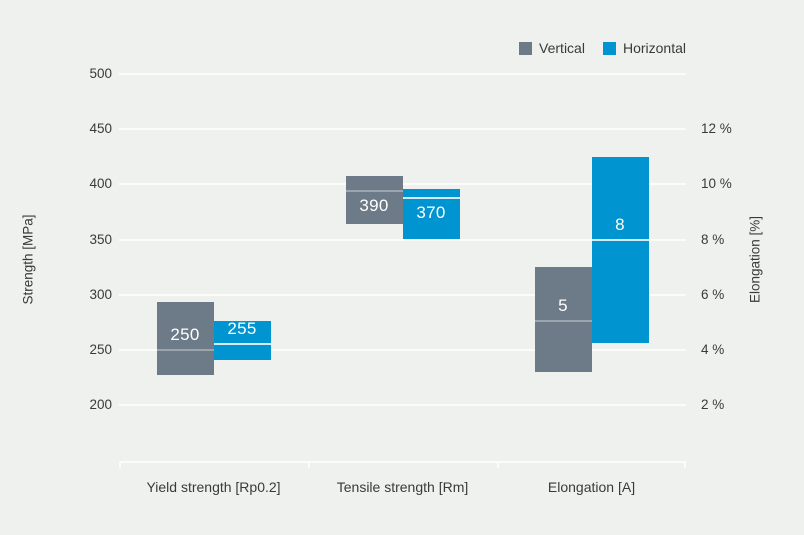 The width and height of the screenshot is (804, 535). Describe the element at coordinates (100, 294) in the screenshot. I see `left-axis-tick-label: 300` at that location.